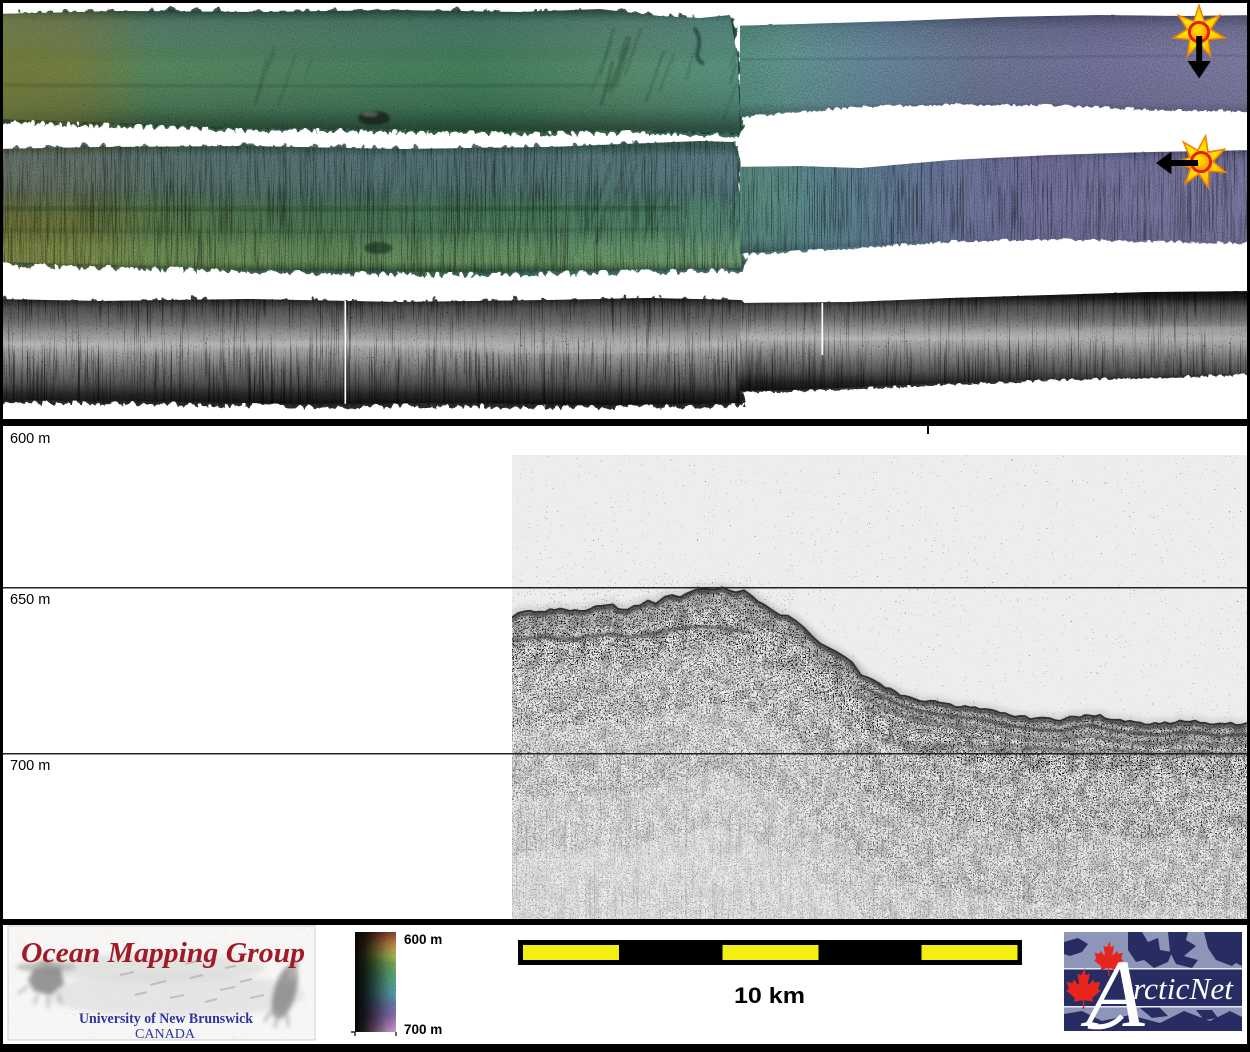 This screenshot has width=1250, height=1052. Describe the element at coordinates (1112, 993) in the screenshot. I see `svg-text: A` at that location.